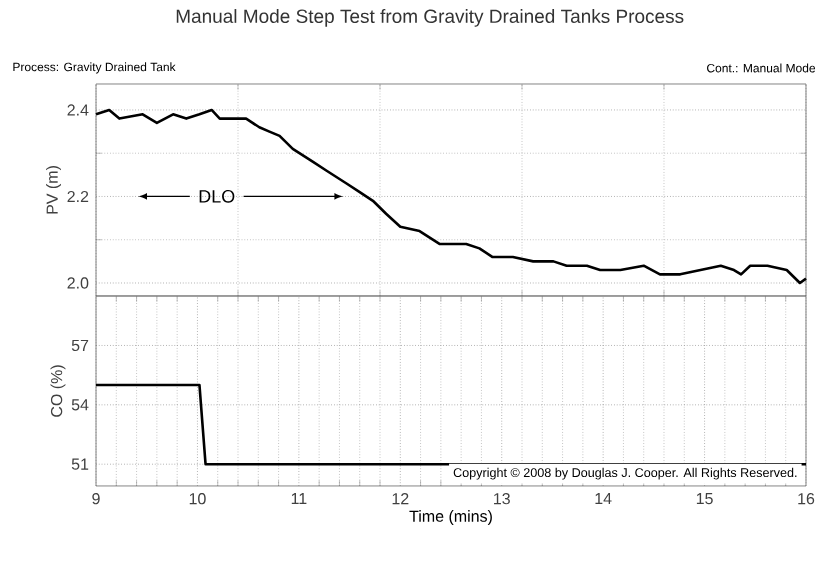  I want to click on y-tick-label: 2.2, so click(78, 196).